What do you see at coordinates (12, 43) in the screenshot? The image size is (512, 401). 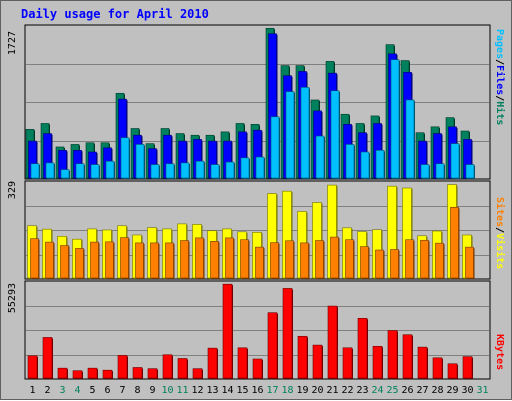 I see `hits-ymax-label: 1727` at bounding box center [12, 43].